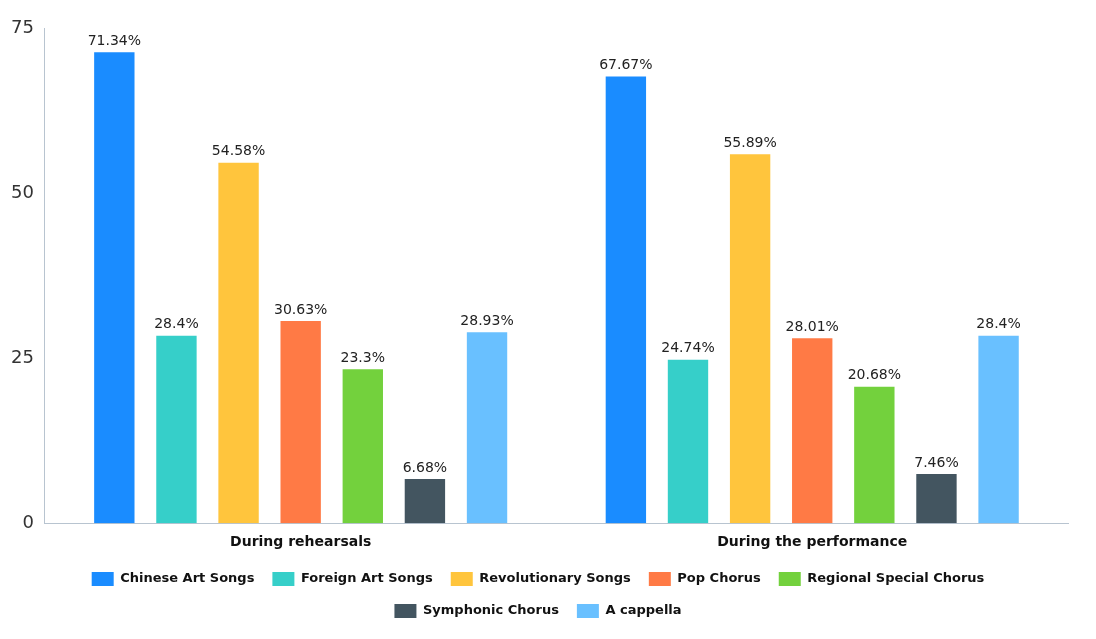 The height and width of the screenshot is (639, 1096). What do you see at coordinates (238, 150) in the screenshot?
I see `data-label: 54.58%` at bounding box center [238, 150].